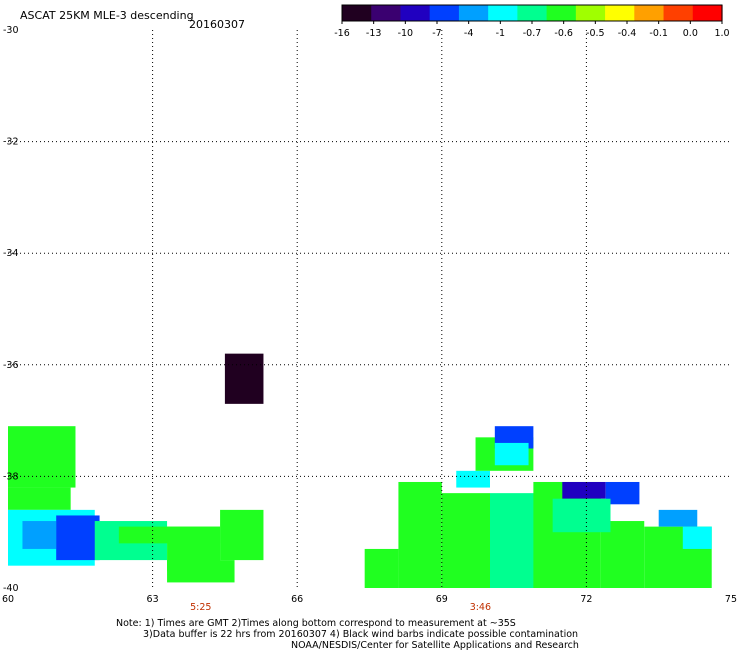  Describe the element at coordinates (480, 607) in the screenshot. I see `pass-time-label: 3:46` at that location.